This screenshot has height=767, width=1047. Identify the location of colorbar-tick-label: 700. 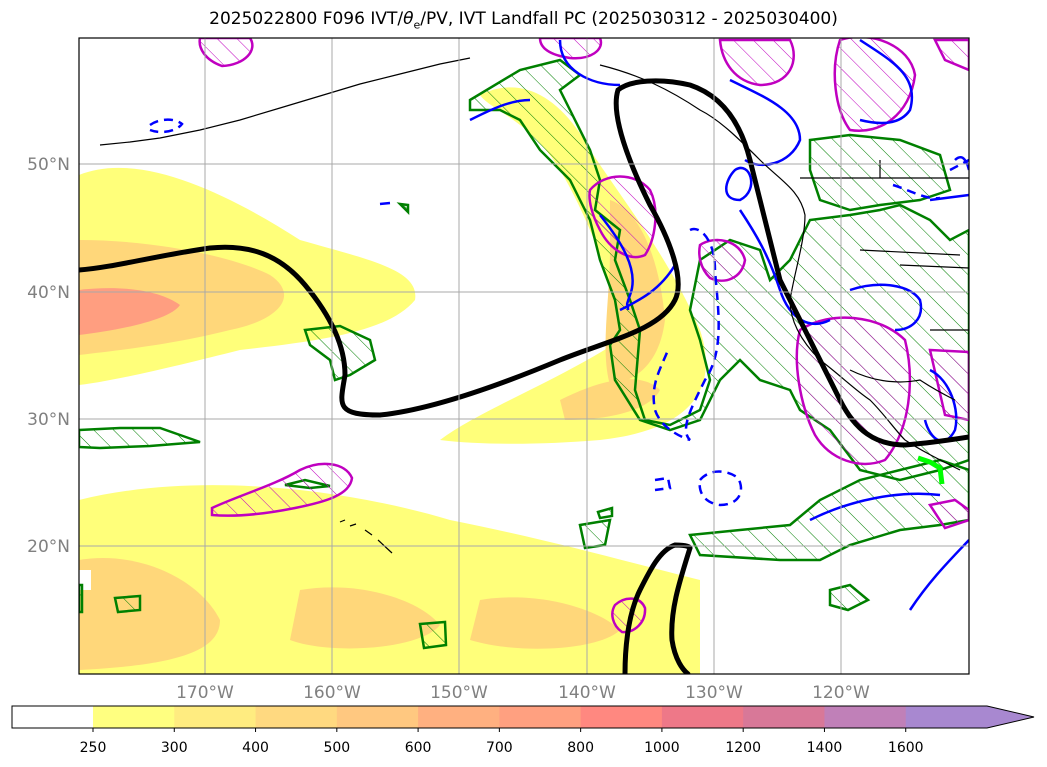
(499, 748).